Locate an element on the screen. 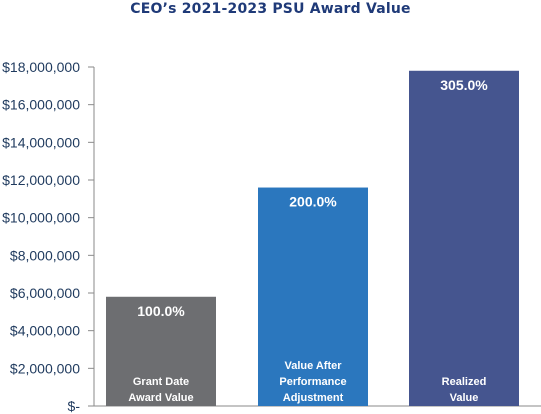  y-tick-label: $14,000,000 is located at coordinates (41, 142).